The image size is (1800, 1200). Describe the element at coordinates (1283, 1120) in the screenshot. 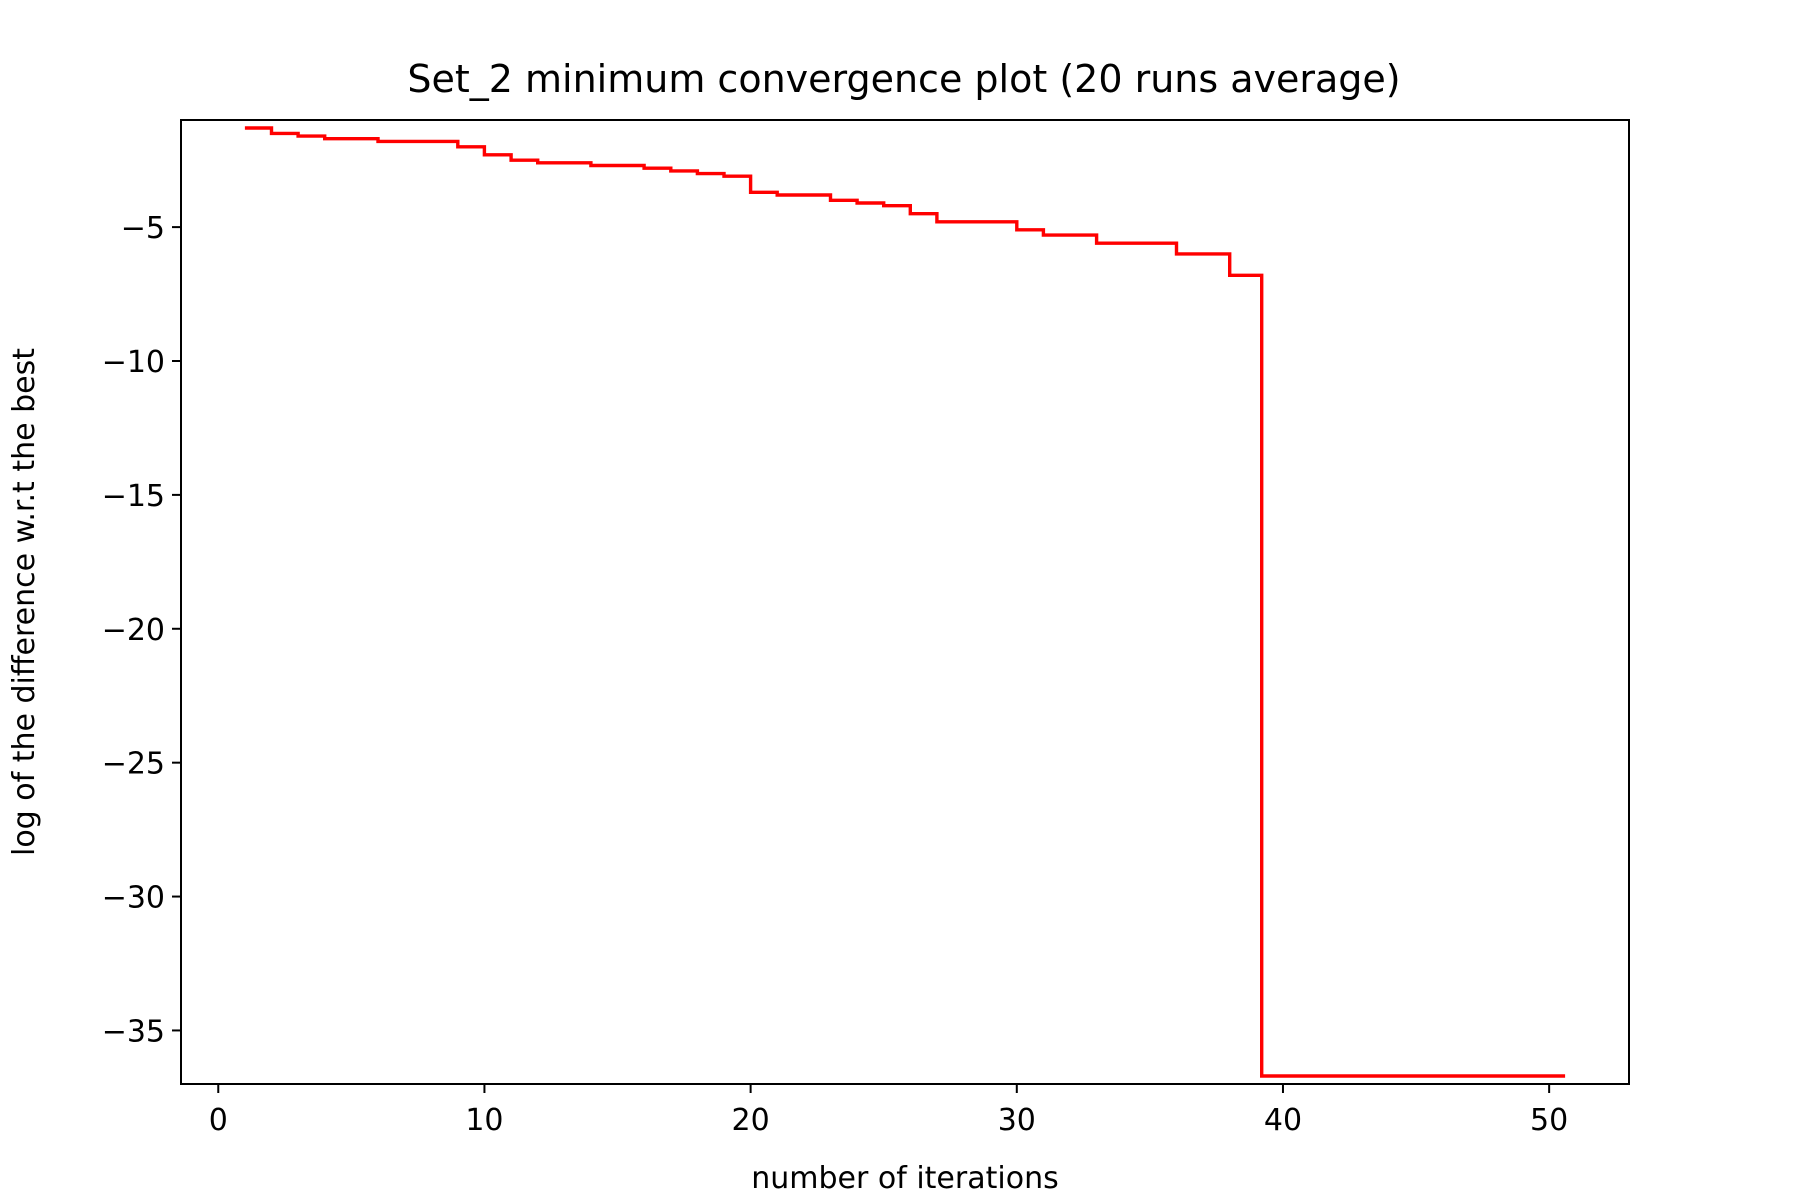

I see `x-tick-label: 40` at that location.